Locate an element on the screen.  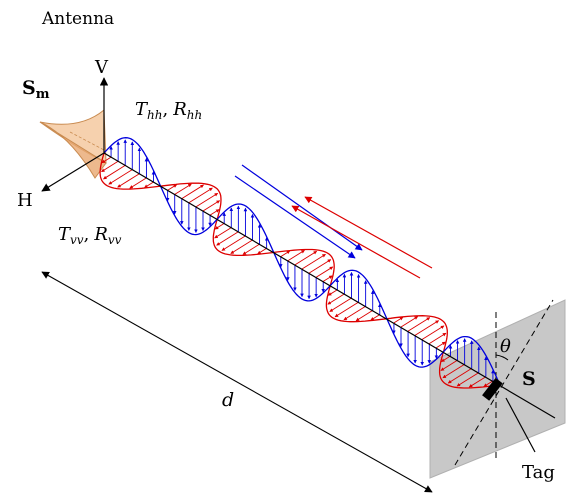
h-axis-arrow is located at coordinates (73, 172).